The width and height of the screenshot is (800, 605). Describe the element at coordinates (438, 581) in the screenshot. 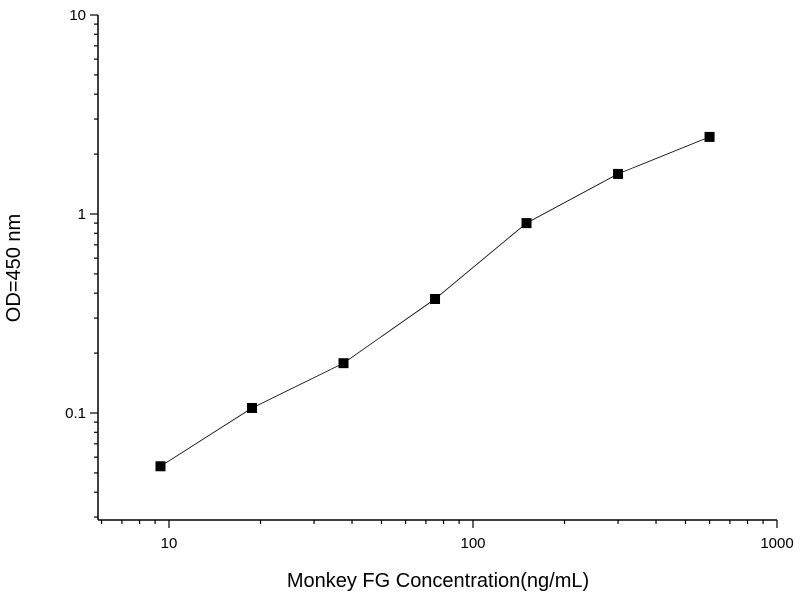

I see `x-axis-label: Monkey FG Concentration(ng/mL)` at that location.